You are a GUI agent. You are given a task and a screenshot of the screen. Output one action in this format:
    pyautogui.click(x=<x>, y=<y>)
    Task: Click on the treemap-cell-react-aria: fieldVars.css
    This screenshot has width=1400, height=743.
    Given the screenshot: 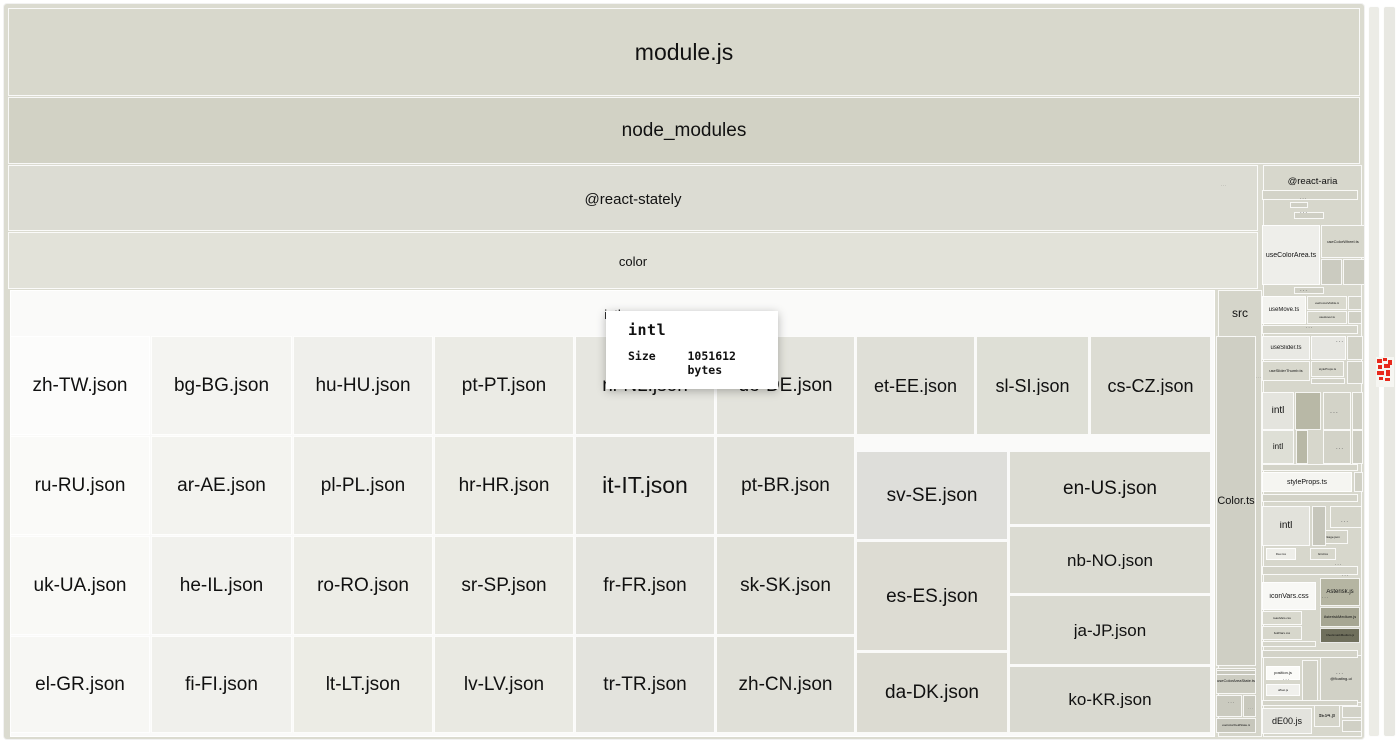 What is the action you would take?
    pyautogui.click(x=1282, y=633)
    